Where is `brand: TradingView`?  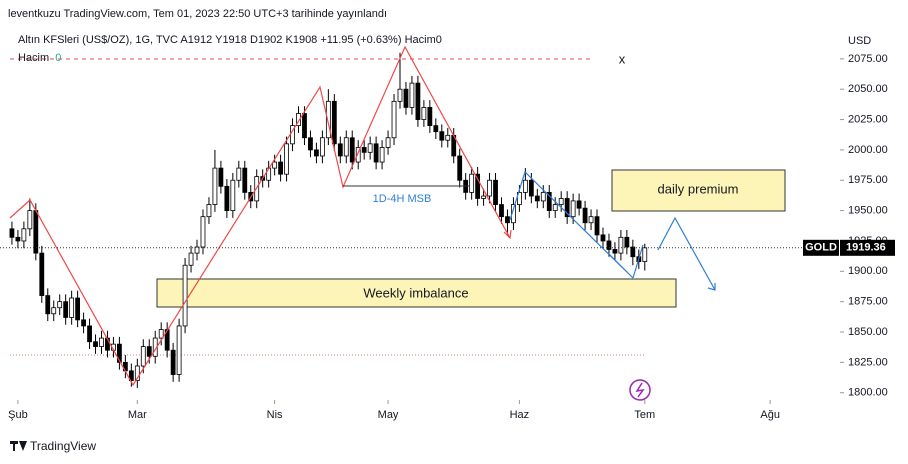
brand: TradingView is located at coordinates (63, 446).